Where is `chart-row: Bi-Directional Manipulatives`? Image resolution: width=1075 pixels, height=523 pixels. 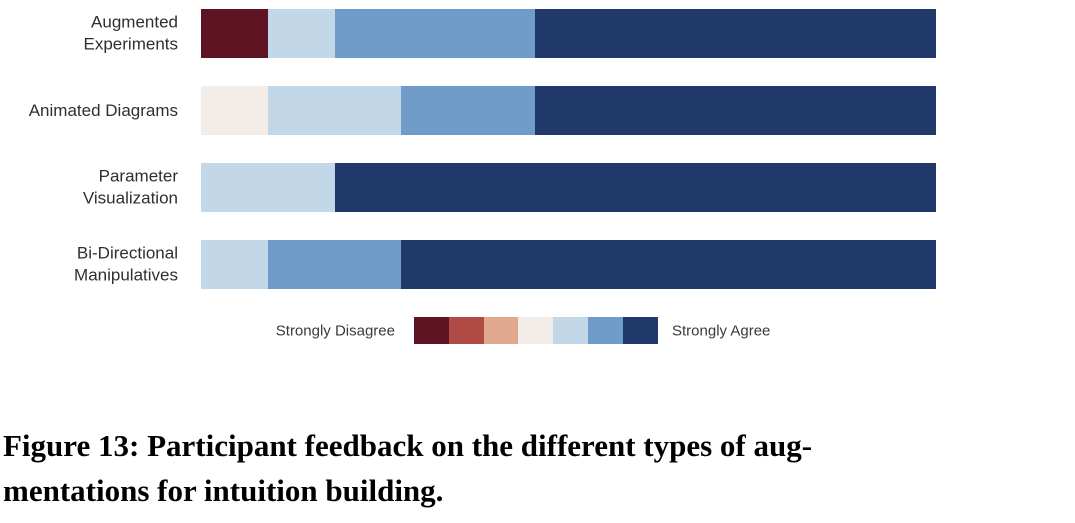
chart-row: Bi-Directional Manipulatives is located at coordinates (537, 264).